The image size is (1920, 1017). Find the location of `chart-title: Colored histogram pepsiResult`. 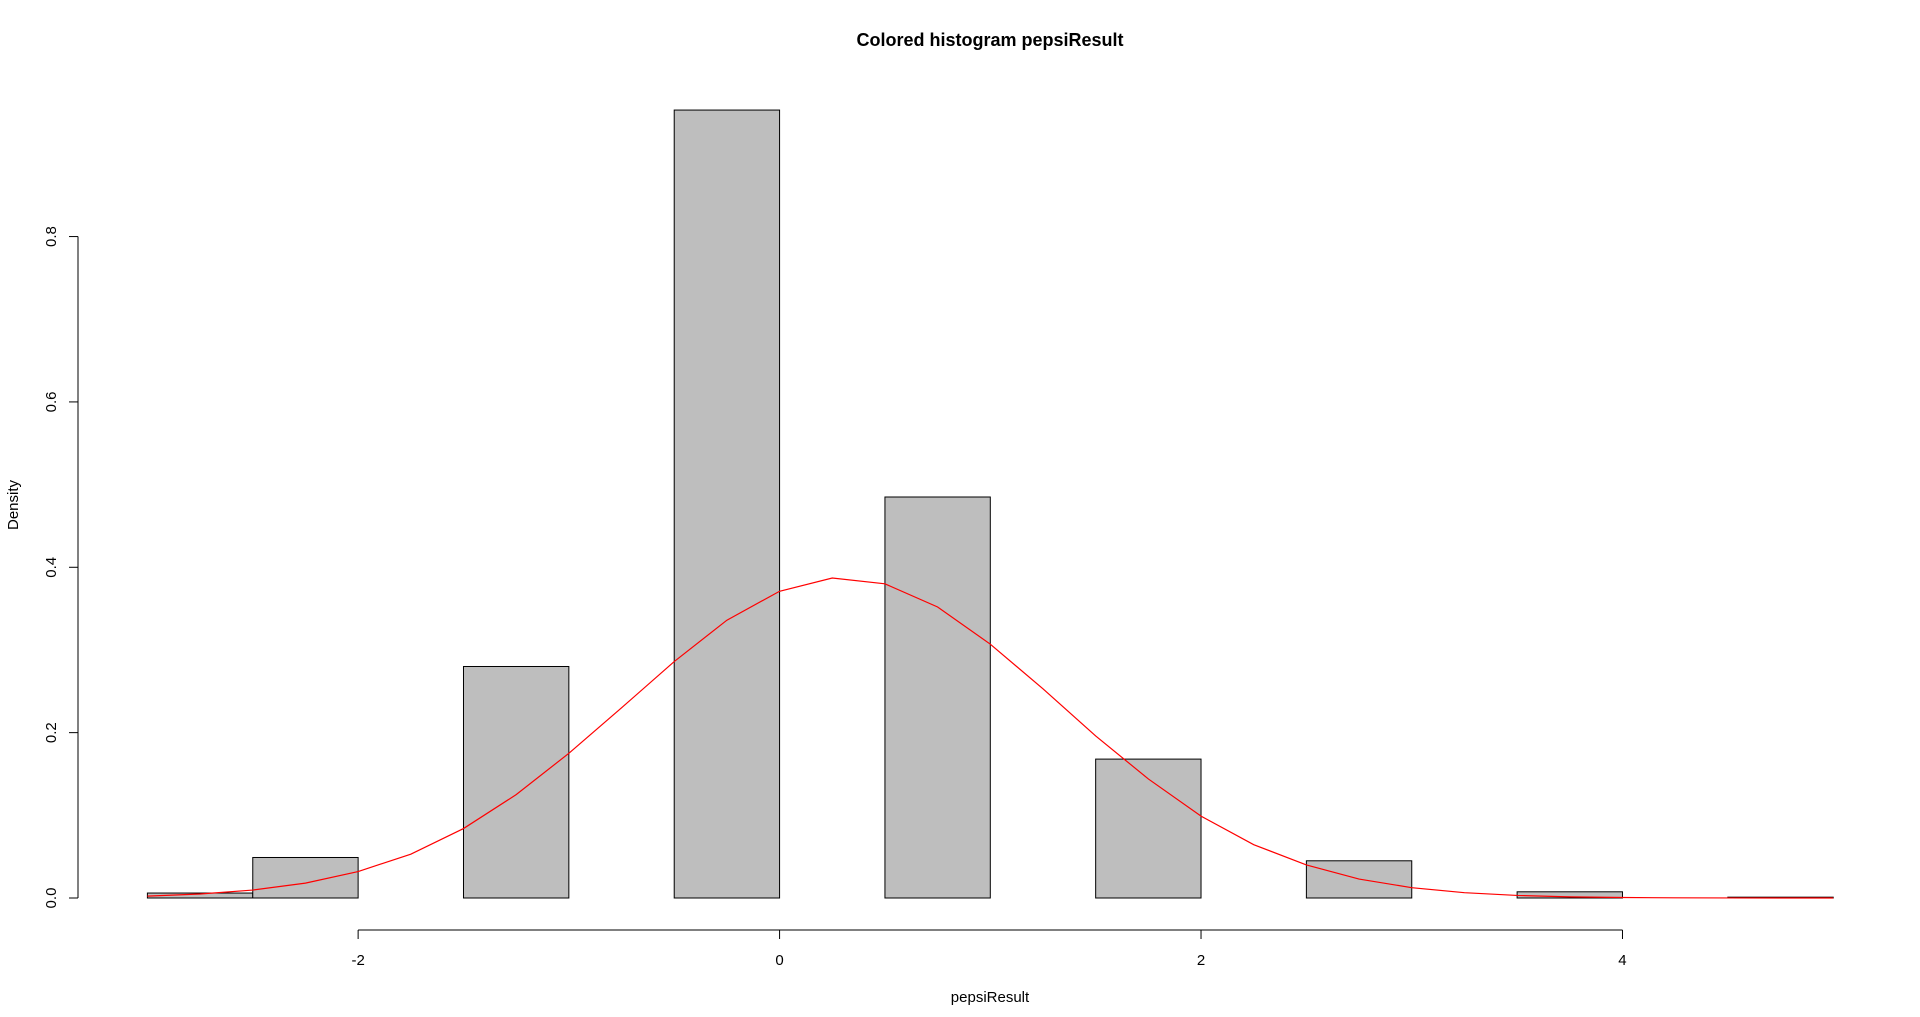

chart-title: Colored histogram pepsiResult is located at coordinates (989, 40).